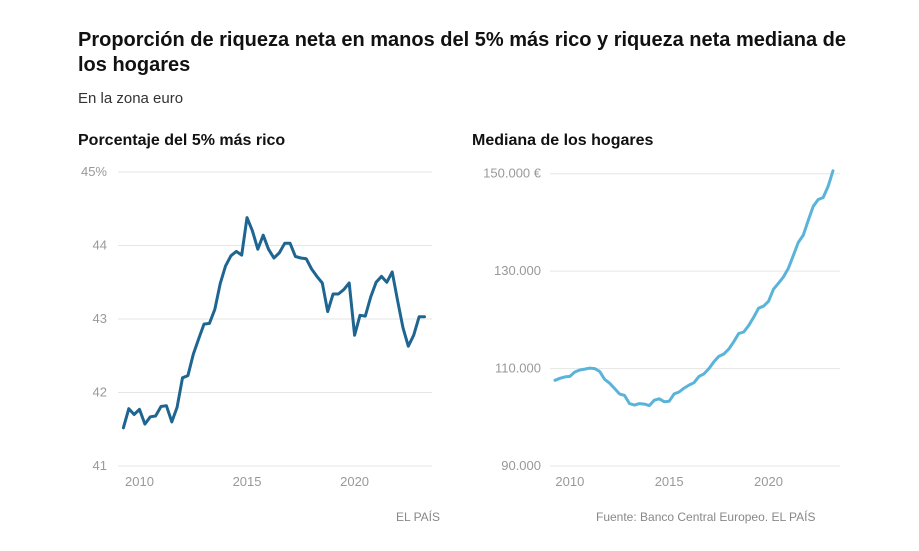  Describe the element at coordinates (273, 323) in the screenshot. I see `left-series-line` at that location.